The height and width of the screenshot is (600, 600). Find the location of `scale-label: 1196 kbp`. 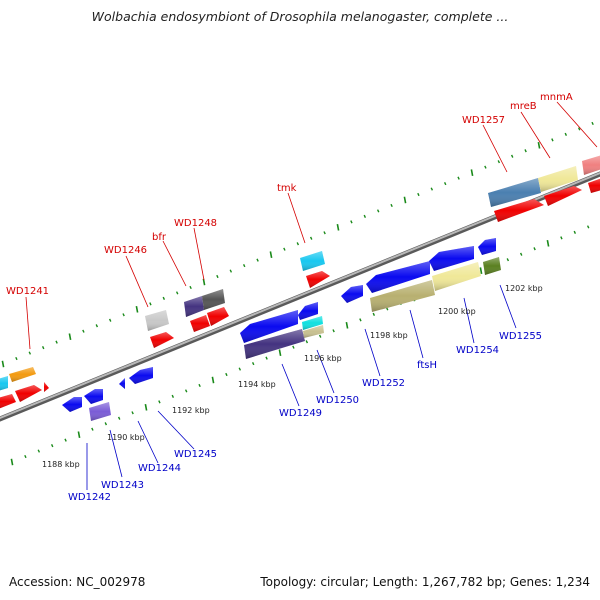

scale-label: 1196 kbp is located at coordinates (323, 358).